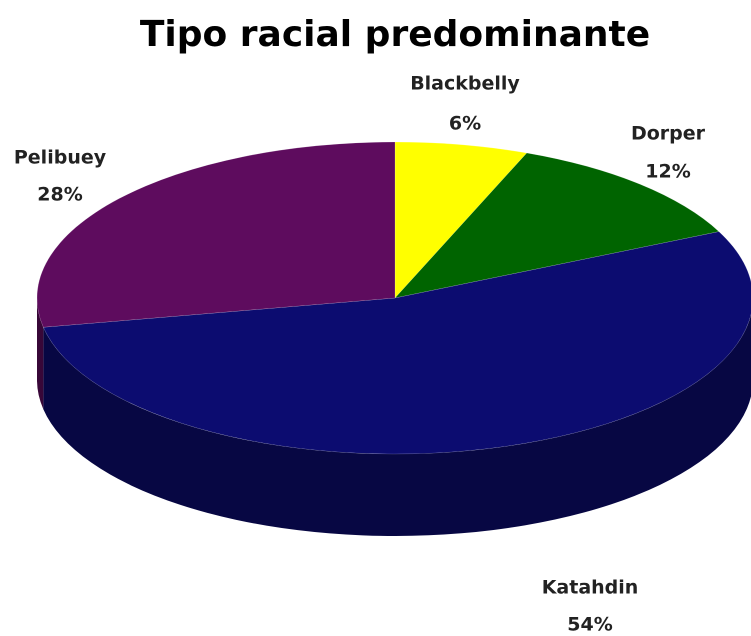  Describe the element at coordinates (59, 195) in the screenshot. I see `value-label: 28%` at that location.